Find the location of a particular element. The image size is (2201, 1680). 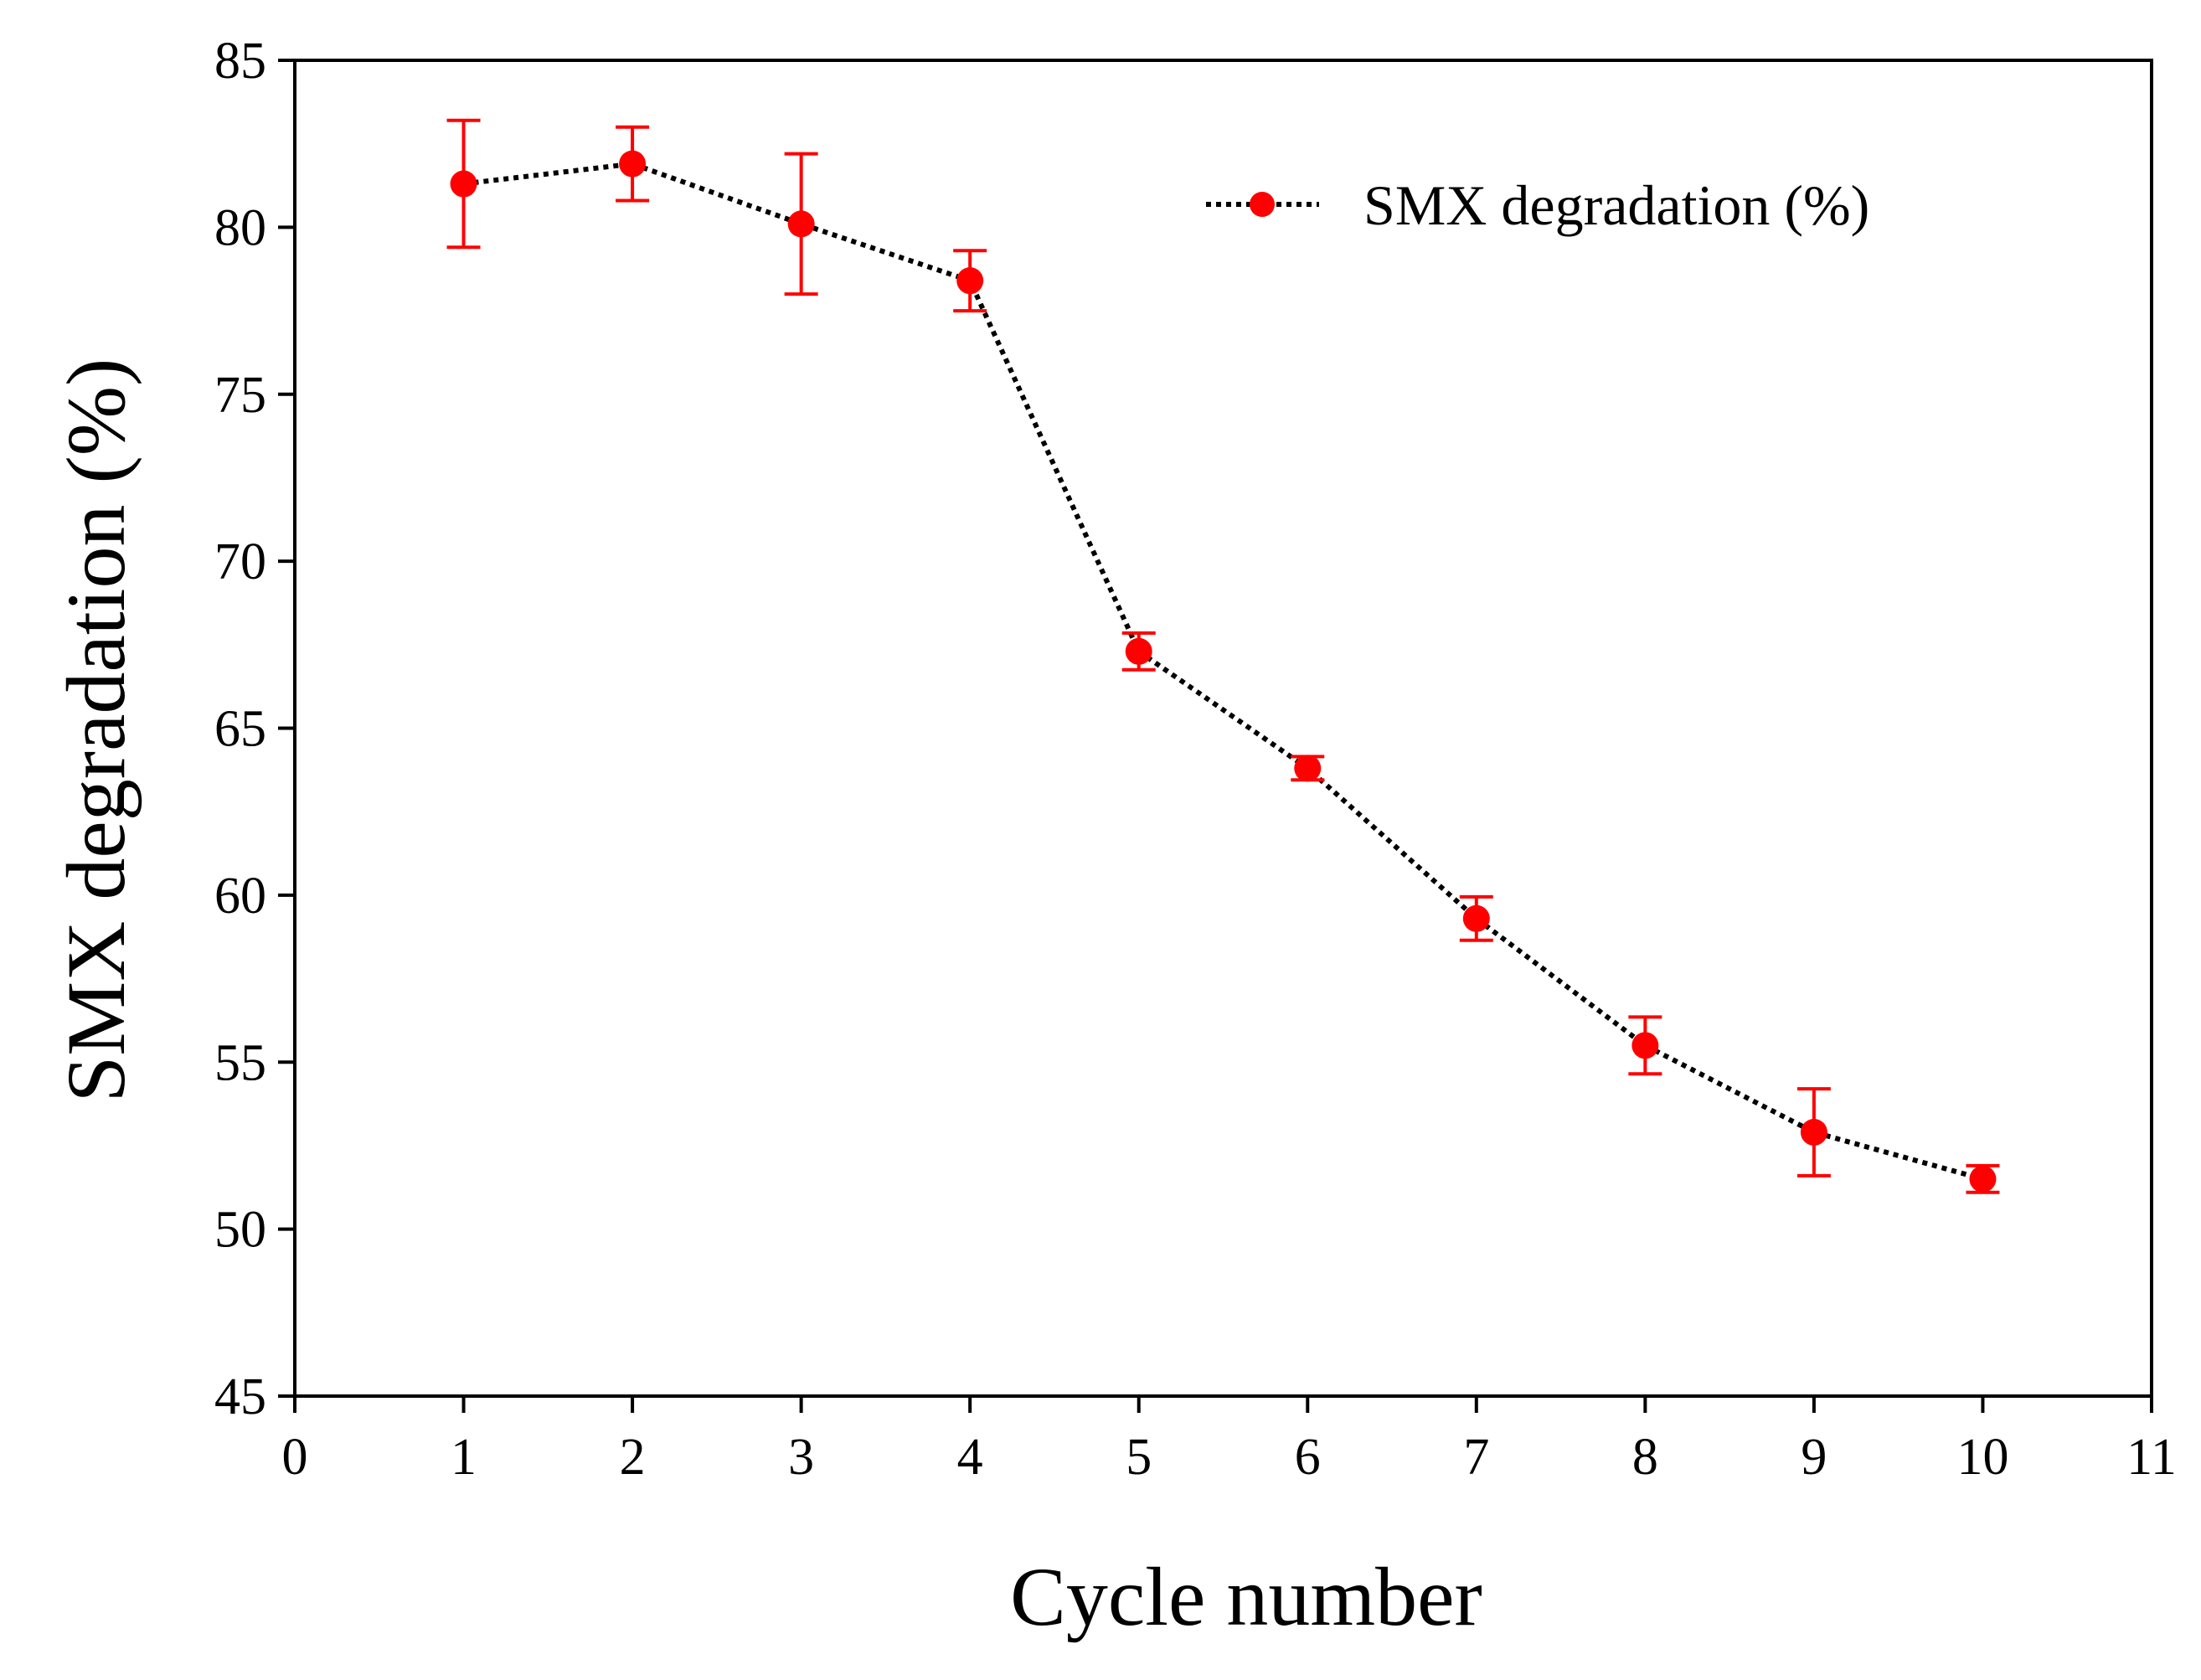

x-tick-label: 5 is located at coordinates (1139, 1458).